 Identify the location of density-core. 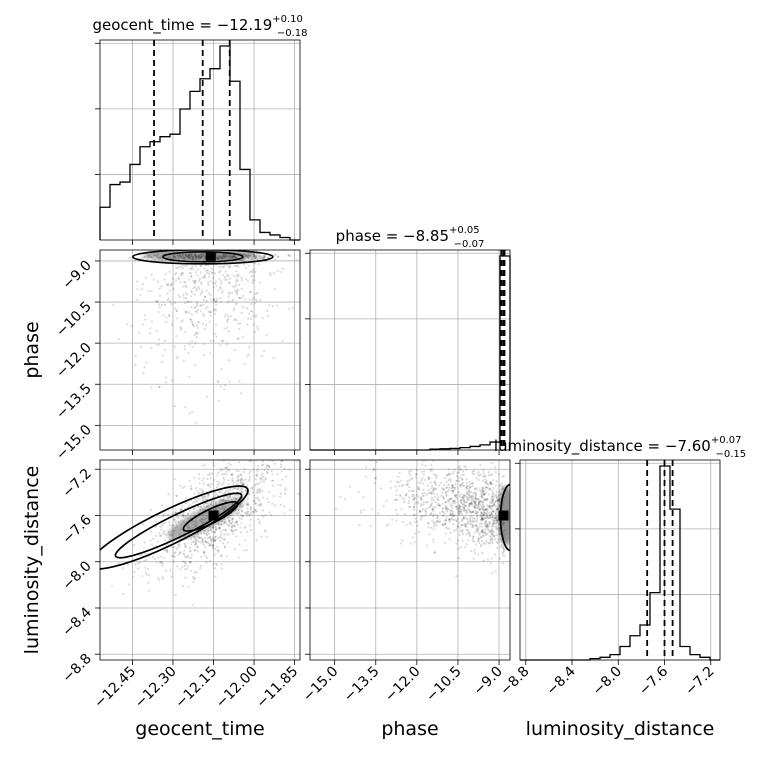
(205, 518).